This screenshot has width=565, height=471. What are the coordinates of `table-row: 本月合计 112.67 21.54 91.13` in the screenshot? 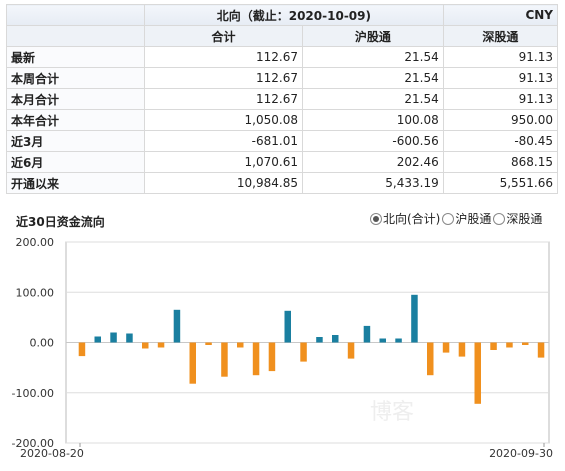 It's located at (282, 99).